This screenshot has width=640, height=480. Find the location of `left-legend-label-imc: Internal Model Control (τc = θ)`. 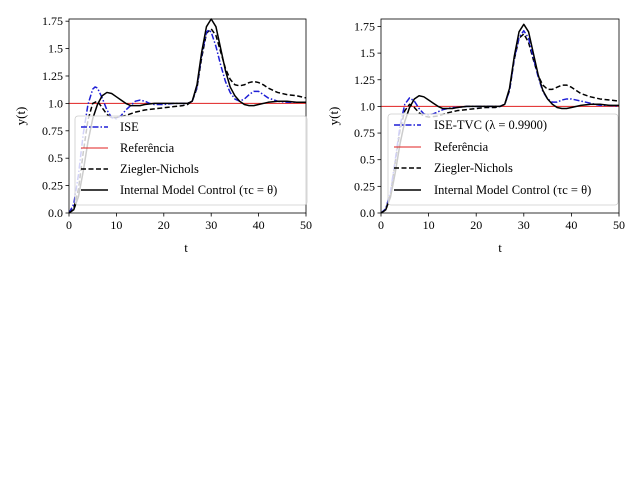

left-legend-label-imc: Internal Model Control (τc = θ) is located at coordinates (198, 190).